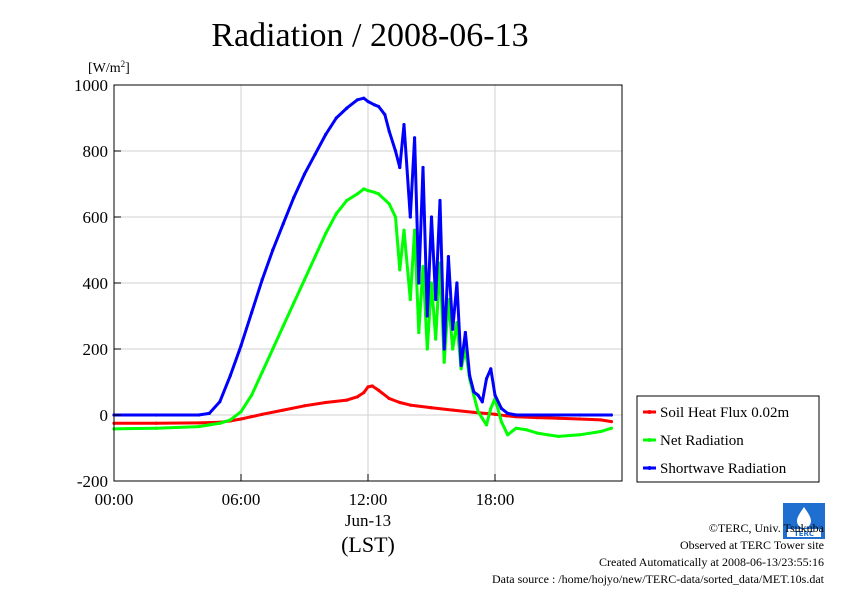  Describe the element at coordinates (723, 469) in the screenshot. I see `legend-label: Shortwave Radiation` at that location.